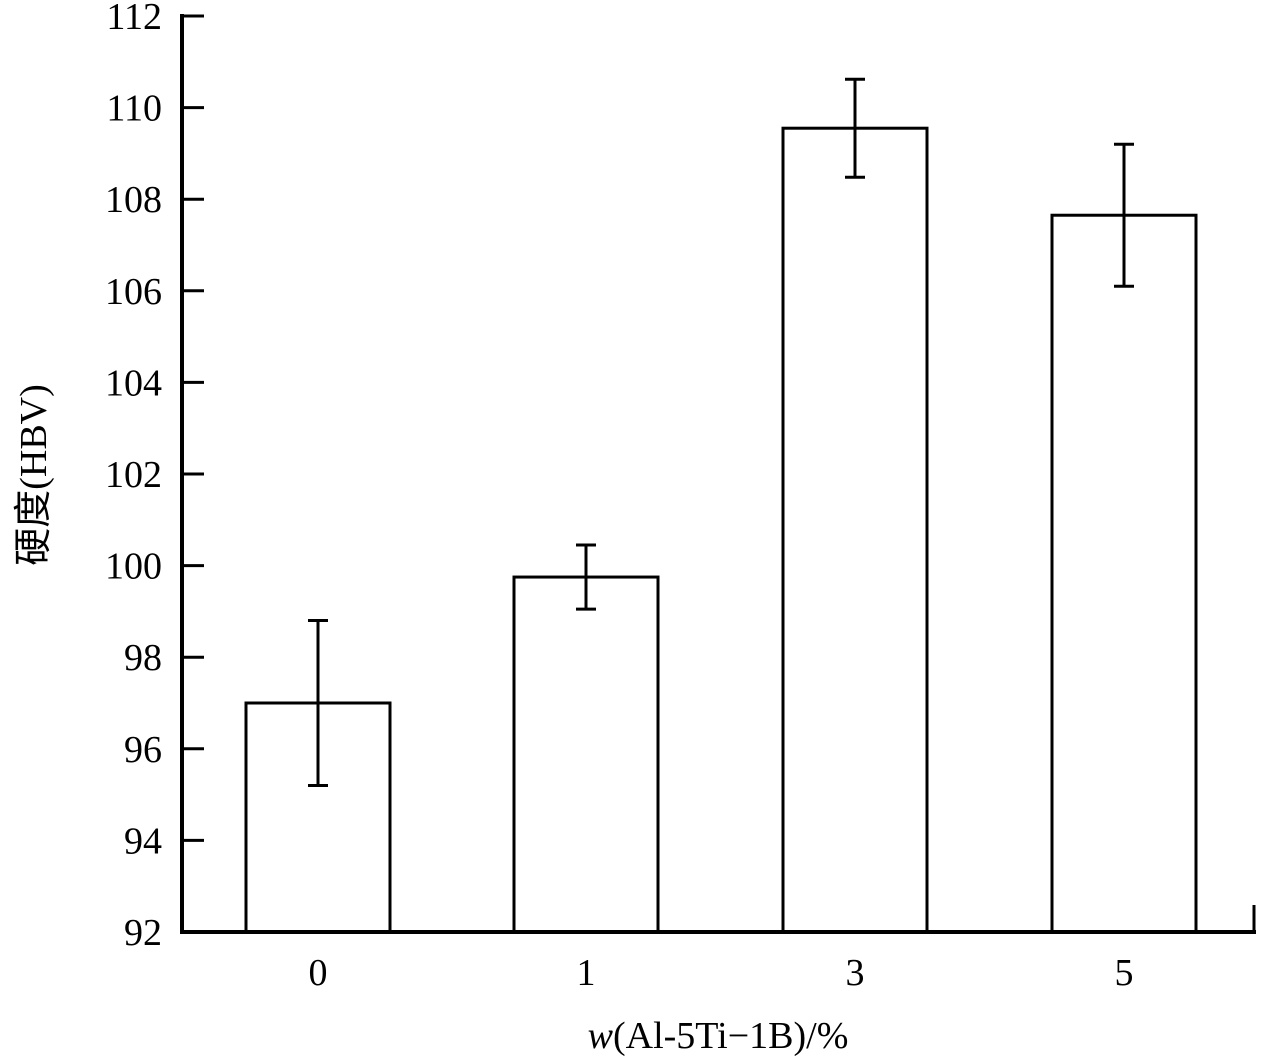 This screenshot has height=1059, width=1266. What do you see at coordinates (133, 567) in the screenshot?
I see `y-tick-label: 100` at bounding box center [133, 567].